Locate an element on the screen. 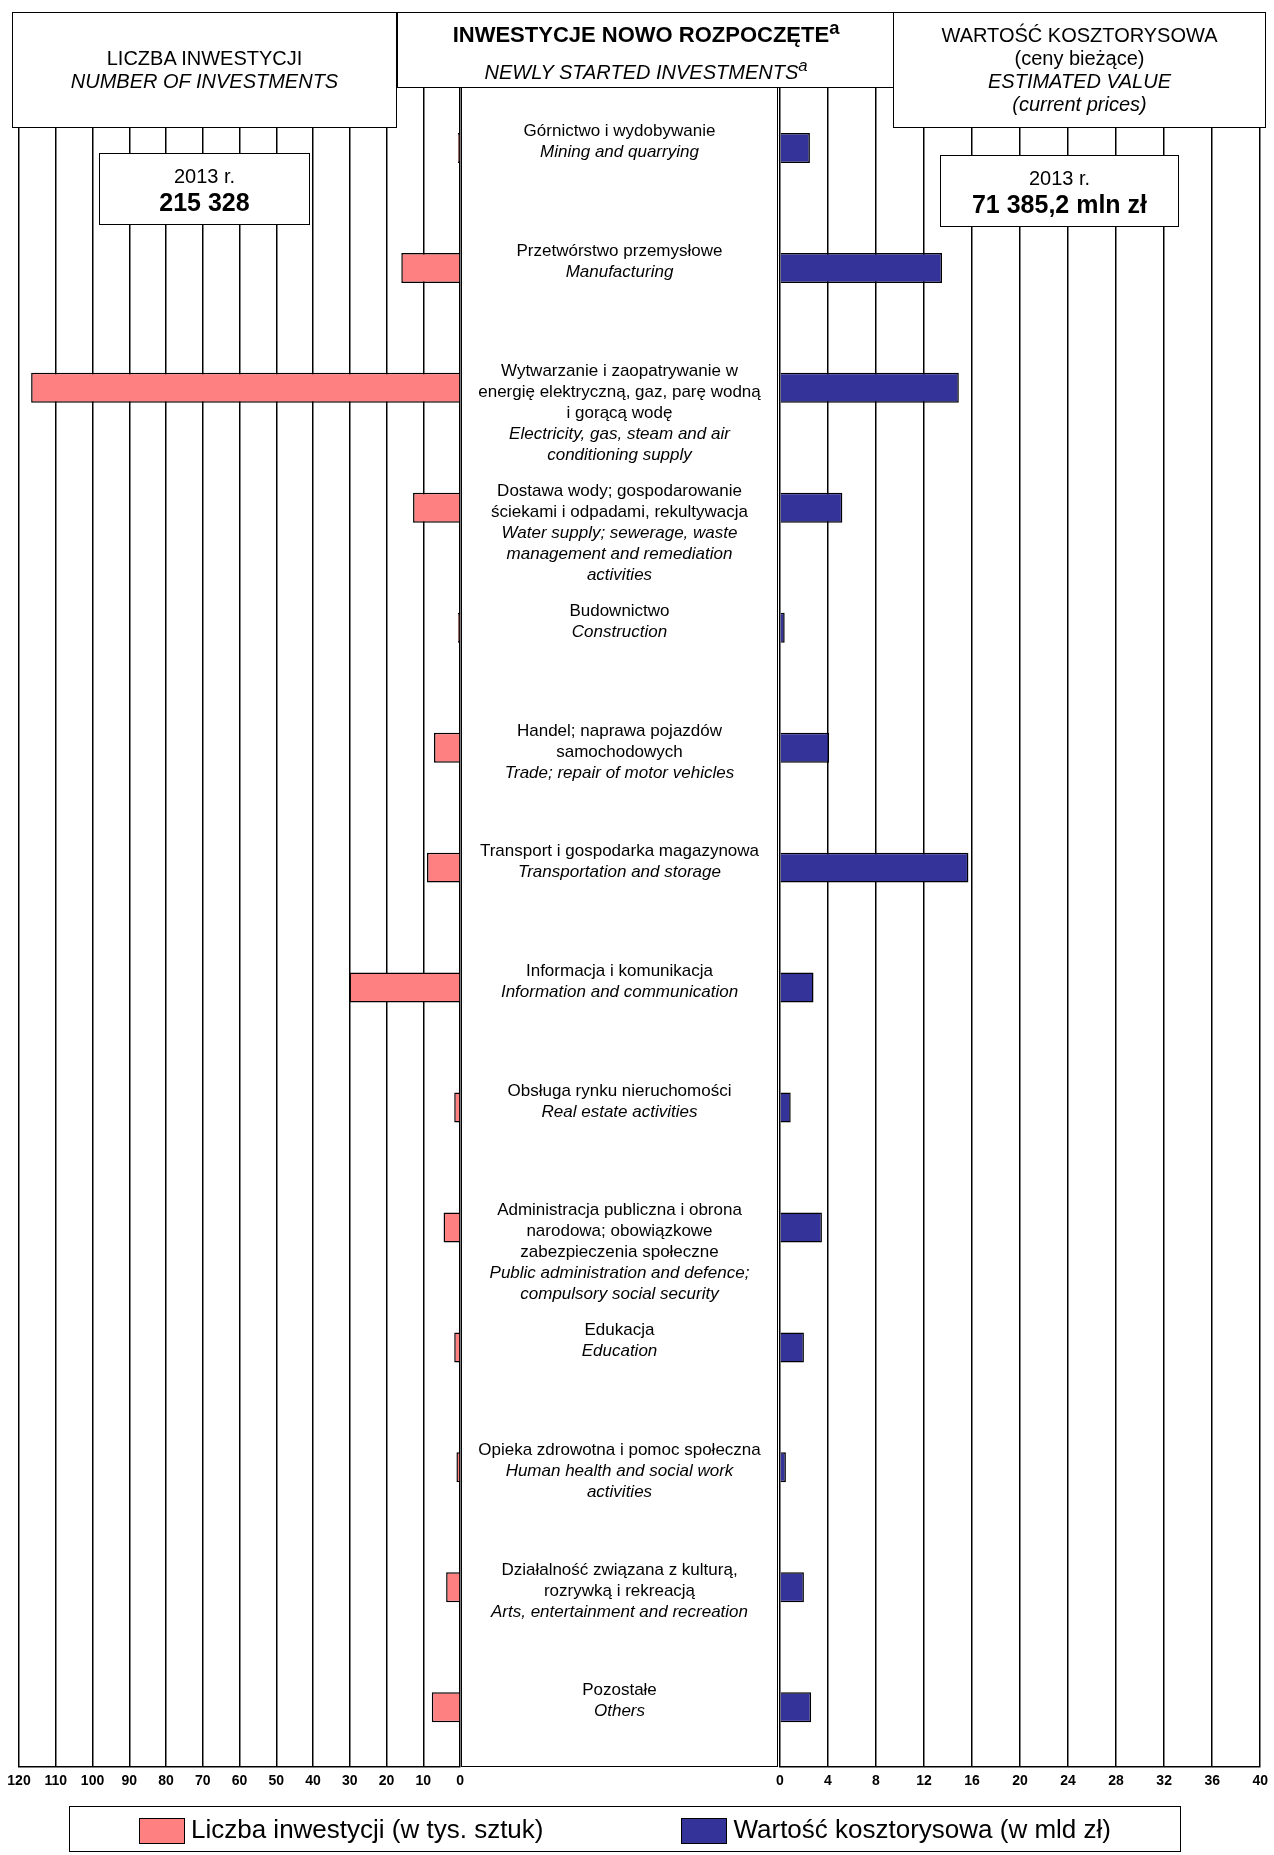  chart-title: WARTOŚĆ KOSZTORYSOWA (ceny bieżące) is located at coordinates (1079, 47).